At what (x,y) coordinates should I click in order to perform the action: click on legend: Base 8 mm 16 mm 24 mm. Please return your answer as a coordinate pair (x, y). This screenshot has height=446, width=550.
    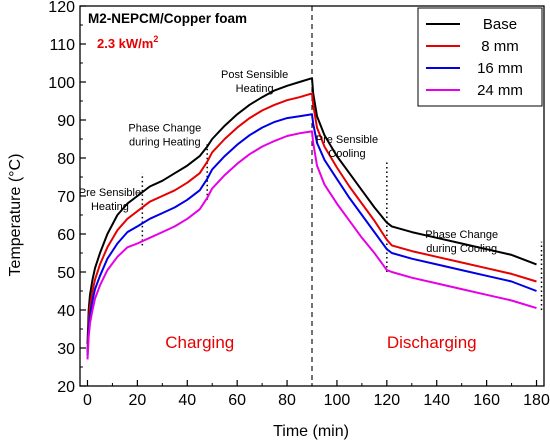
    Looking at the image, I should click on (480, 57).